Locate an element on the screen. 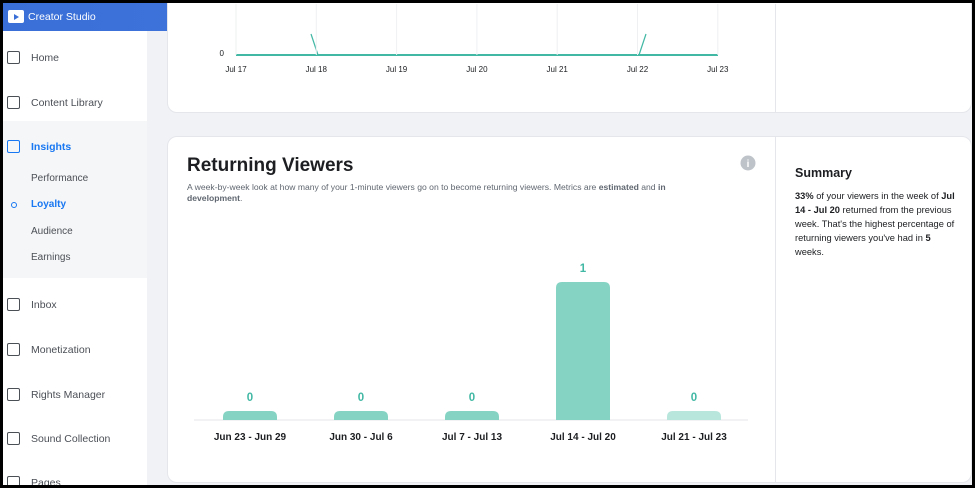 The height and width of the screenshot is (488, 975). svg-text: i is located at coordinates (748, 164).